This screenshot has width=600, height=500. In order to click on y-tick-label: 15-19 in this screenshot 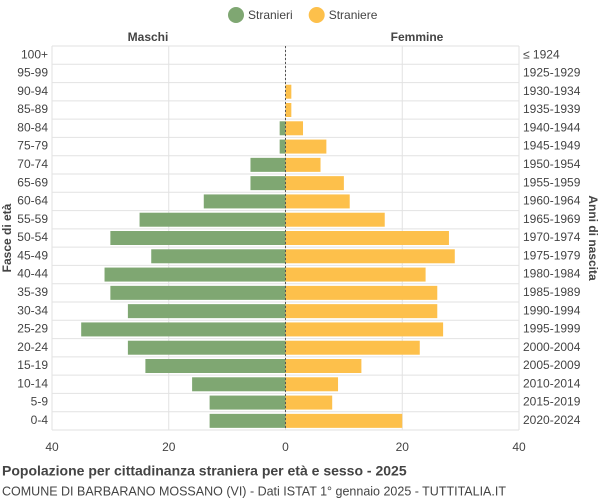, I will do `click(32, 365)`.